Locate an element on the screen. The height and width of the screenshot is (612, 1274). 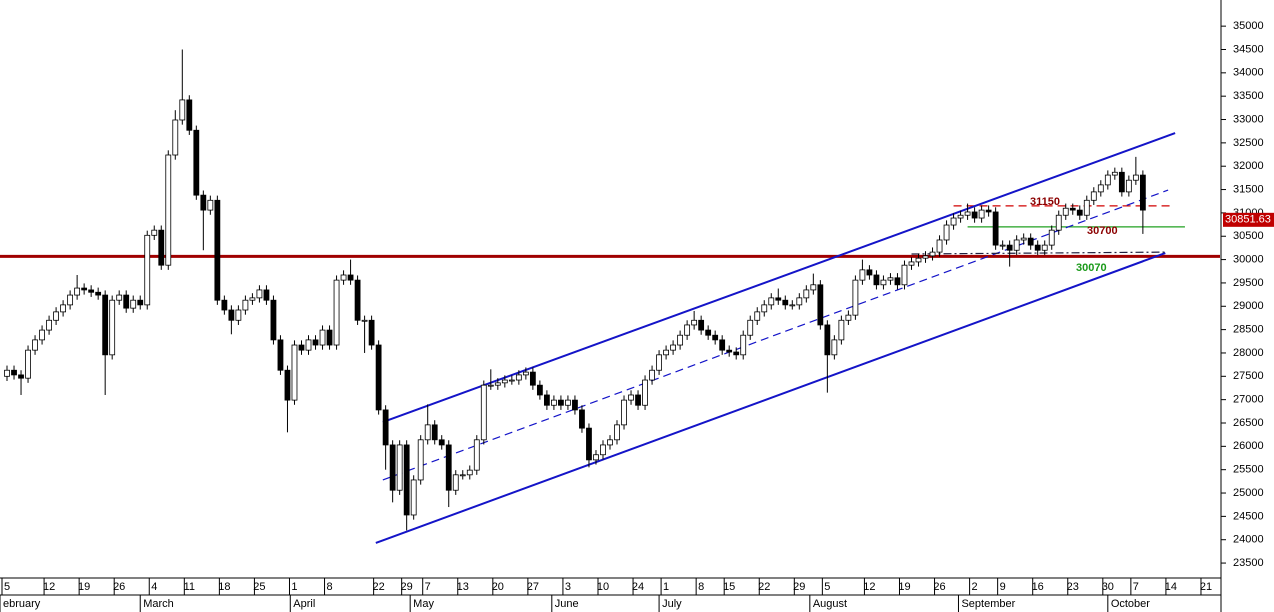
x-tick-label: 9 is located at coordinates (1003, 587).